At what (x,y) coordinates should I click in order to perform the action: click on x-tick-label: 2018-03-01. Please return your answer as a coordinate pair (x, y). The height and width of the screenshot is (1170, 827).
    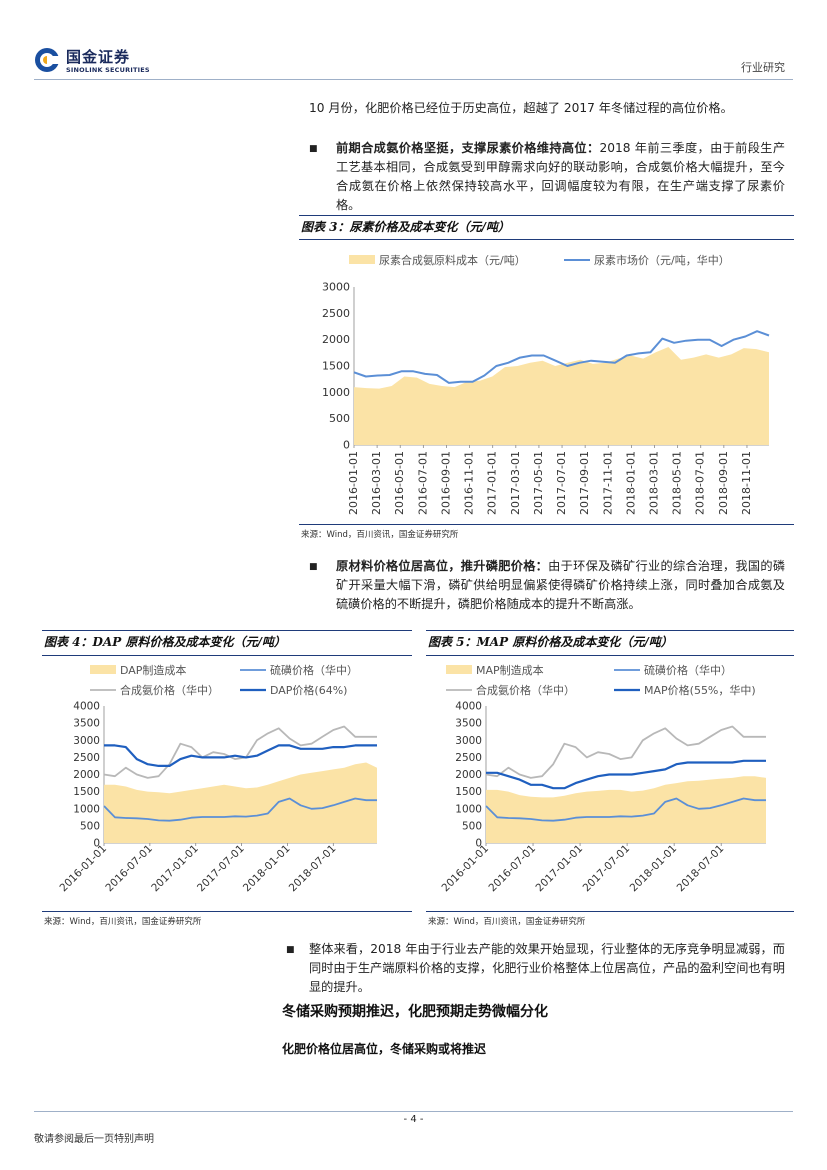
    Looking at the image, I should click on (654, 483).